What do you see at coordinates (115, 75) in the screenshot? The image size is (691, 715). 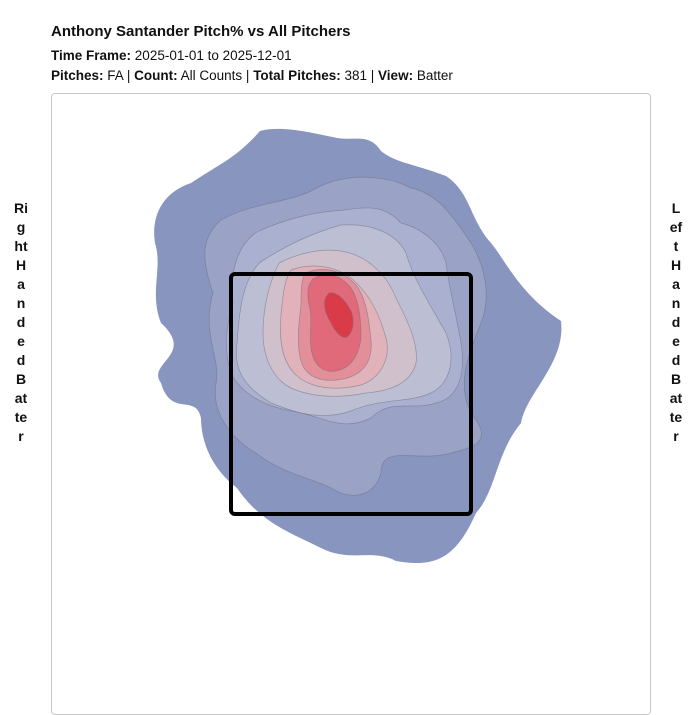 I see `pitches-value: FA` at bounding box center [115, 75].